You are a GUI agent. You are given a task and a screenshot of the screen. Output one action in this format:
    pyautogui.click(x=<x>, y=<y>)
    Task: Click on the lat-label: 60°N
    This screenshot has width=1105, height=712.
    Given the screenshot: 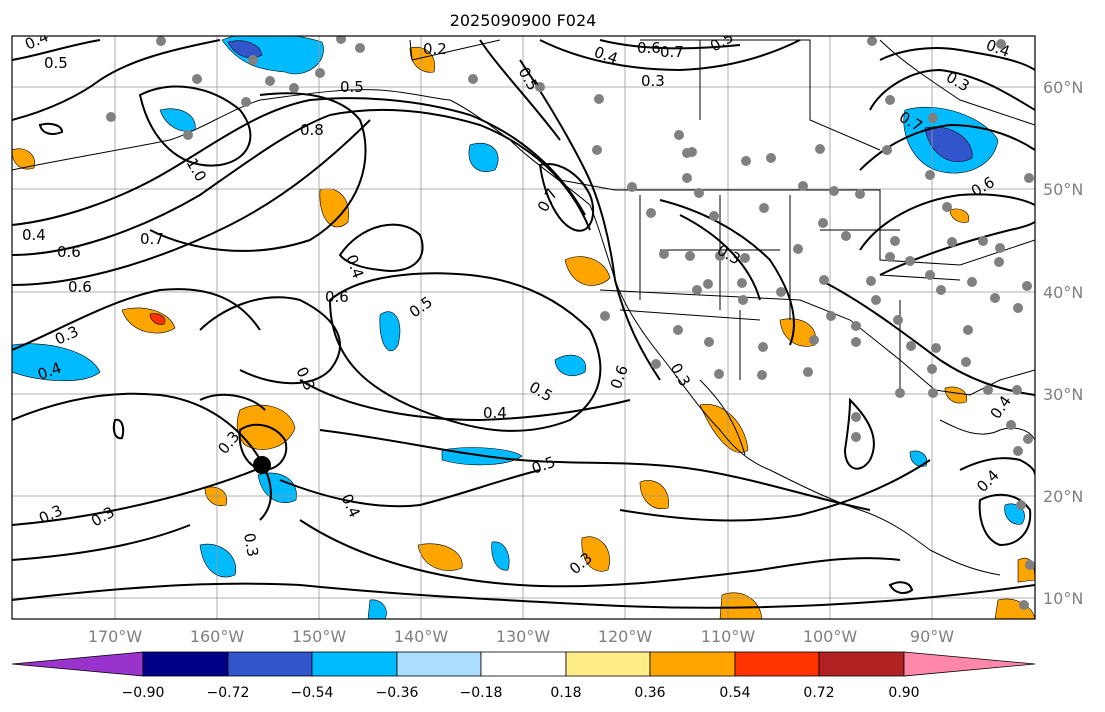 What is the action you would take?
    pyautogui.click(x=1063, y=87)
    